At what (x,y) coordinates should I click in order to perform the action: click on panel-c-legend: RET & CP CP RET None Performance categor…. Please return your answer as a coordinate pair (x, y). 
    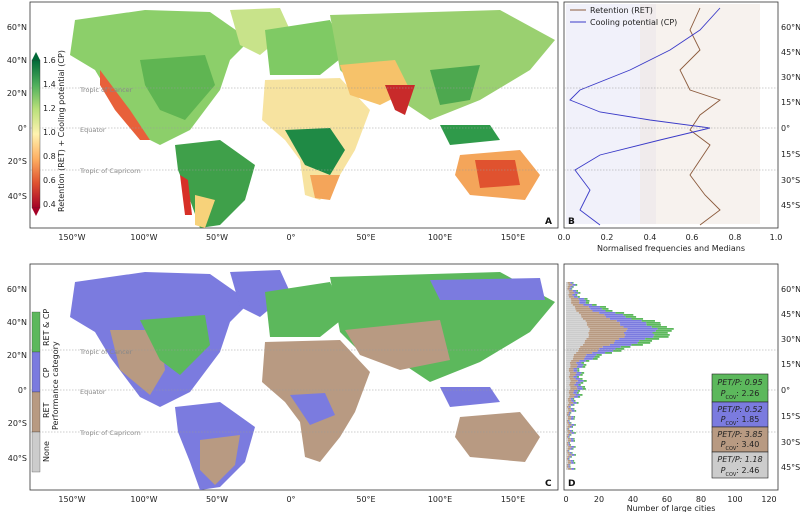
    Looking at the image, I should click on (45, 391).